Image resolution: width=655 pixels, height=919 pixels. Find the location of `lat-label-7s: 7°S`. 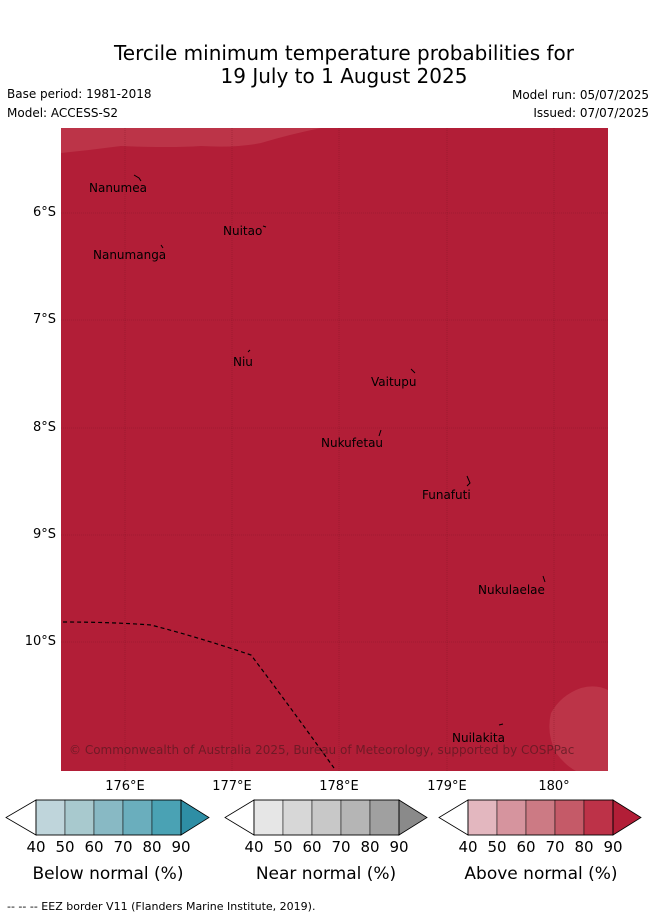

lat-label-7s: 7°S is located at coordinates (44, 319).